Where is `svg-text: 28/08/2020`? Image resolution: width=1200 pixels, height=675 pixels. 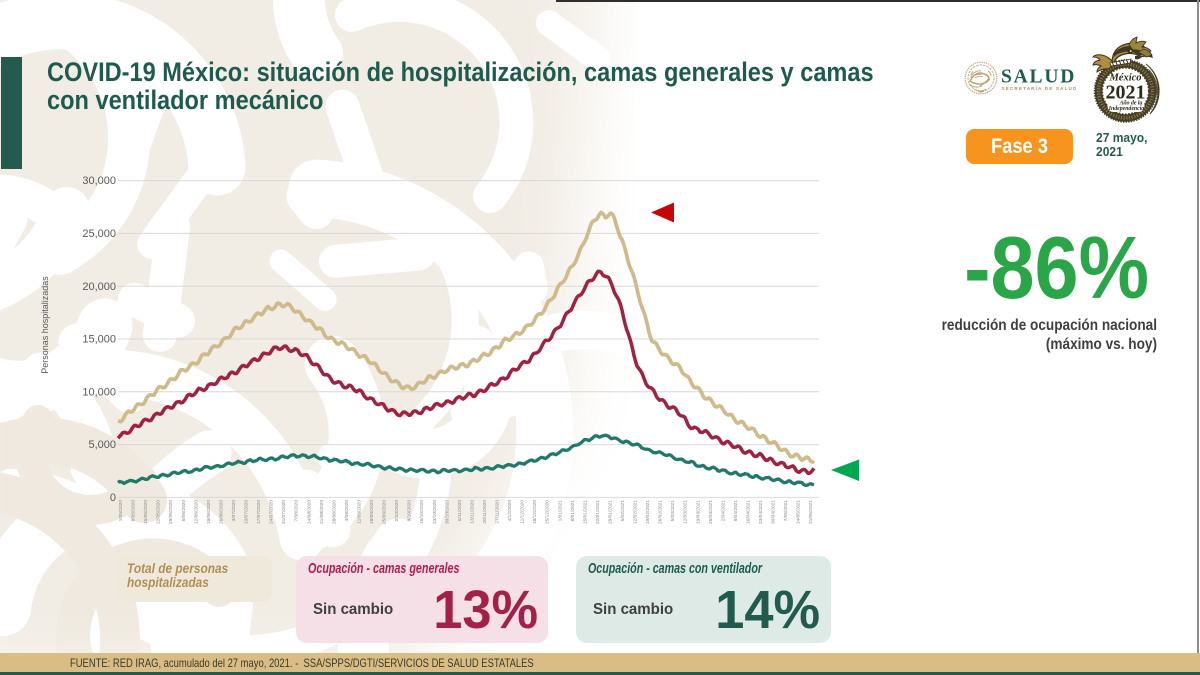 svg-text: 28/08/2020 is located at coordinates (334, 512).